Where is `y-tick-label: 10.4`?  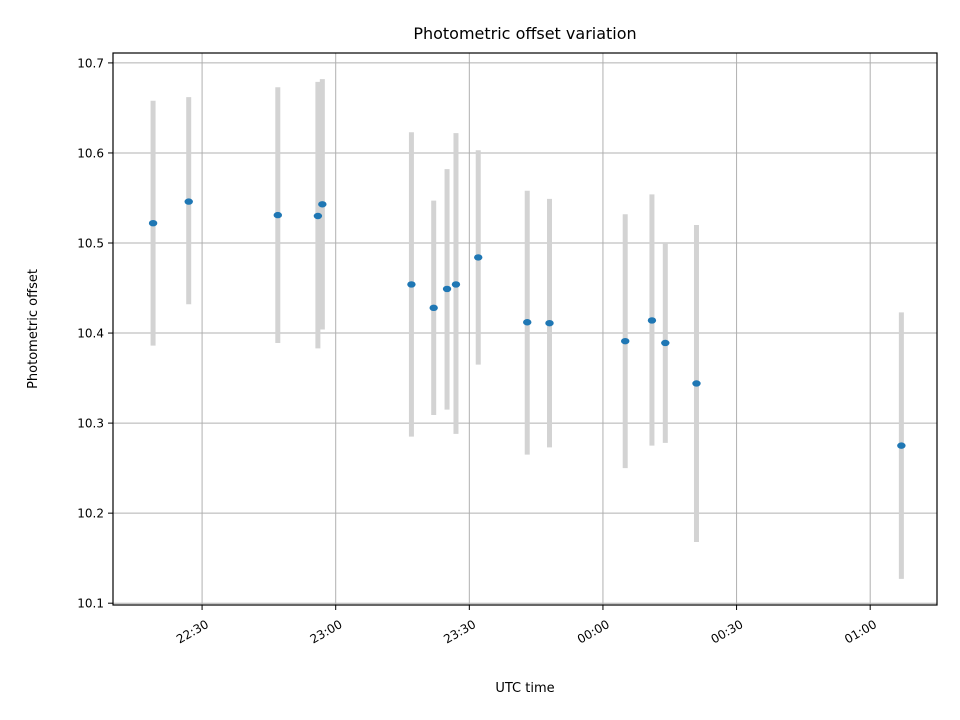
y-tick-label: 10.4 is located at coordinates (90, 334).